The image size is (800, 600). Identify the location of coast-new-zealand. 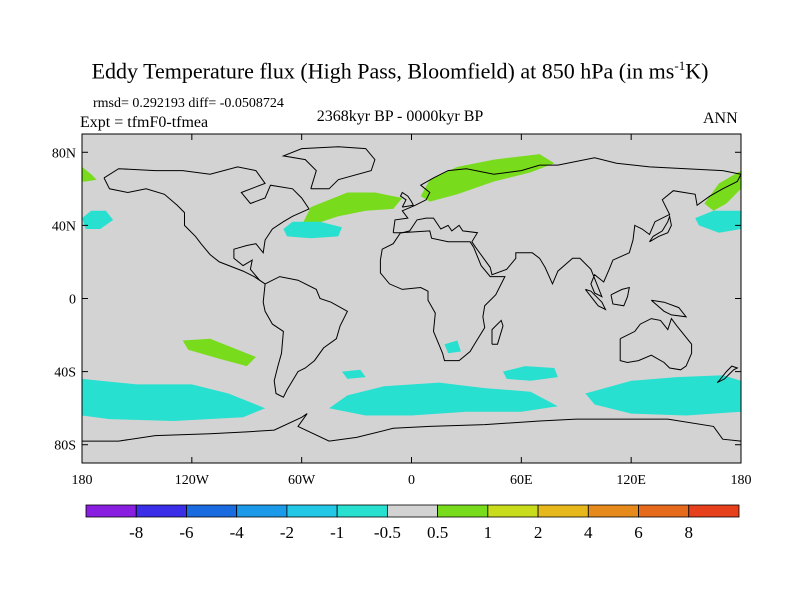
(727, 374).